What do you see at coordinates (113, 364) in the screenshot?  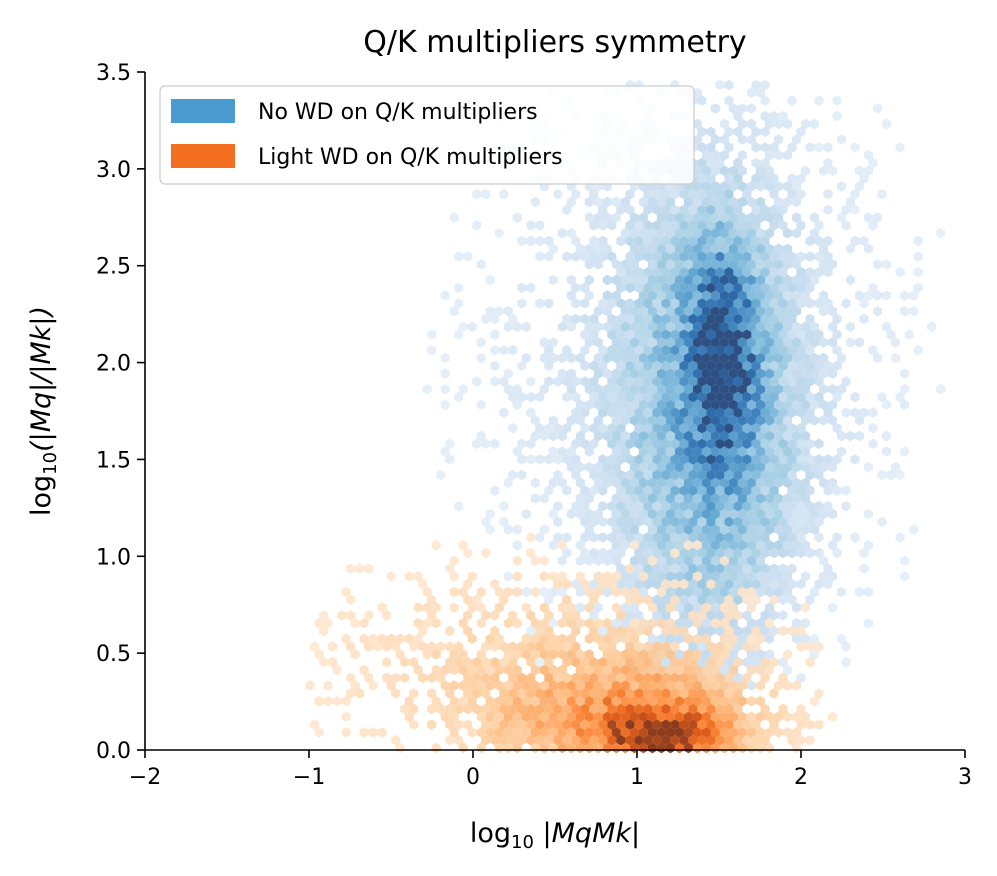 I see `y-tick-label: 2.0` at bounding box center [113, 364].